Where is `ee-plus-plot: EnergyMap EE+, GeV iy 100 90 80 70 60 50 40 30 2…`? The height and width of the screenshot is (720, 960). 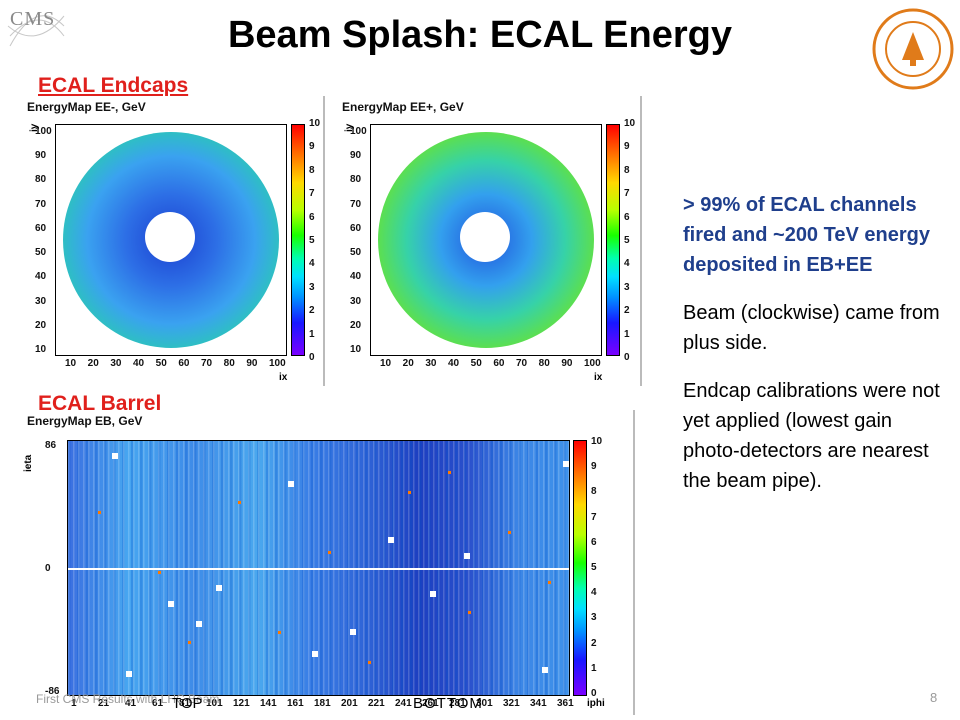 ee-plus-plot: EnergyMap EE+, GeV iy 100 90 80 70 60 50 40 30 2… is located at coordinates (486, 241).